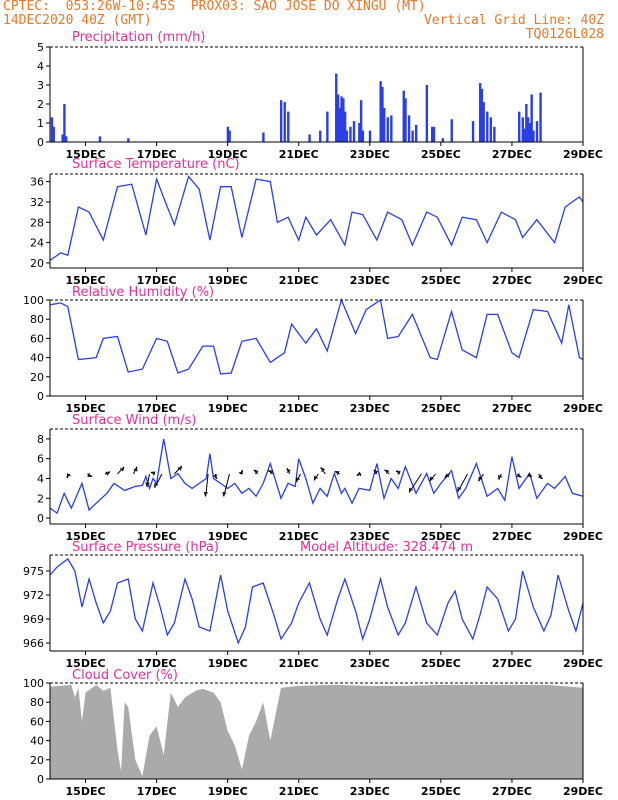  Describe the element at coordinates (37, 721) in the screenshot. I see `cloud-y-tick-label: 60` at that location.